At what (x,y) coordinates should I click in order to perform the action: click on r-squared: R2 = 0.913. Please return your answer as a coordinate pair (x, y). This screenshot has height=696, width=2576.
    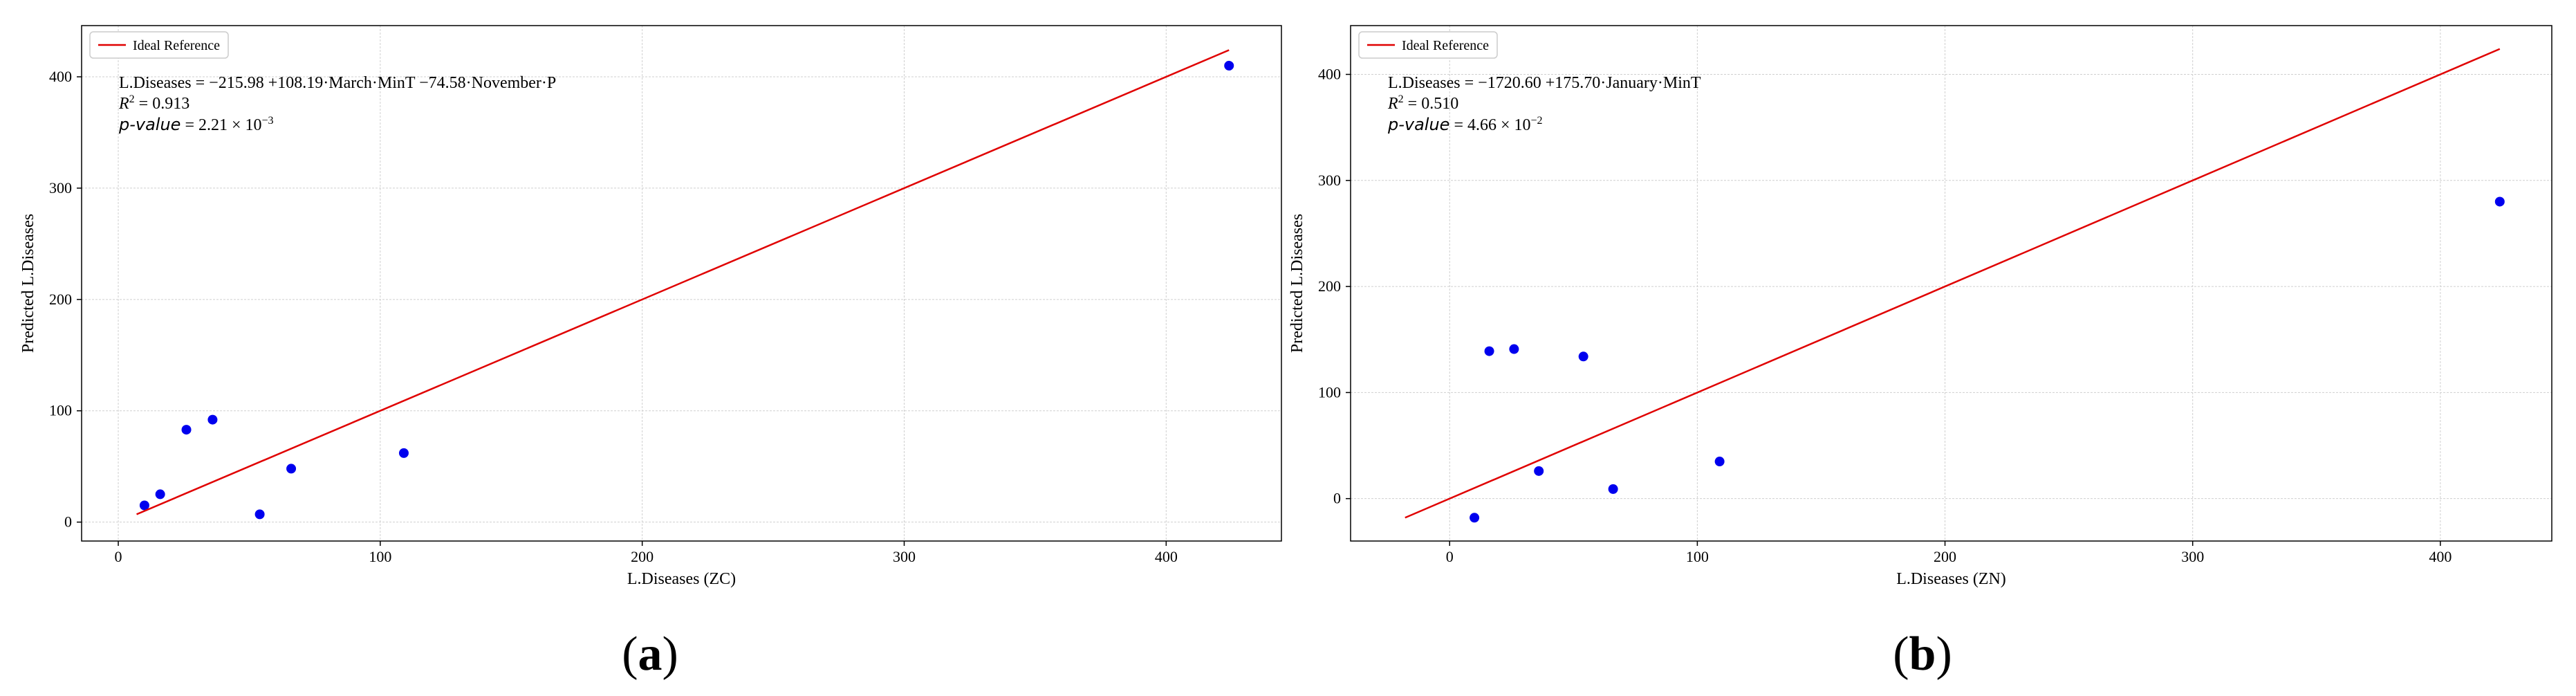
    Looking at the image, I should click on (153, 103).